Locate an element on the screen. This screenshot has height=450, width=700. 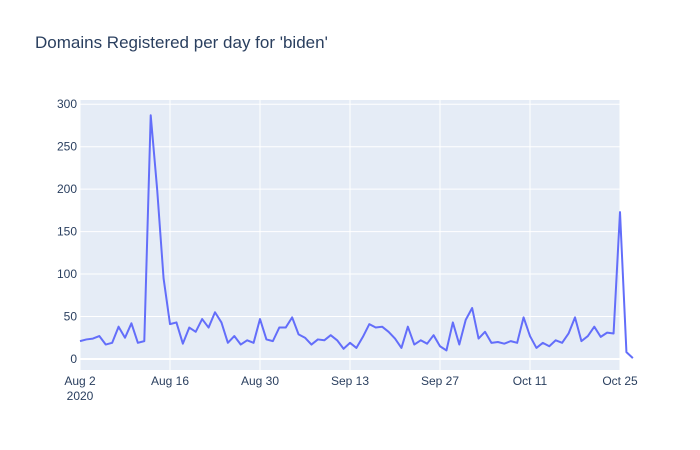
x-tick-sublabel: 2020 is located at coordinates (80, 396).